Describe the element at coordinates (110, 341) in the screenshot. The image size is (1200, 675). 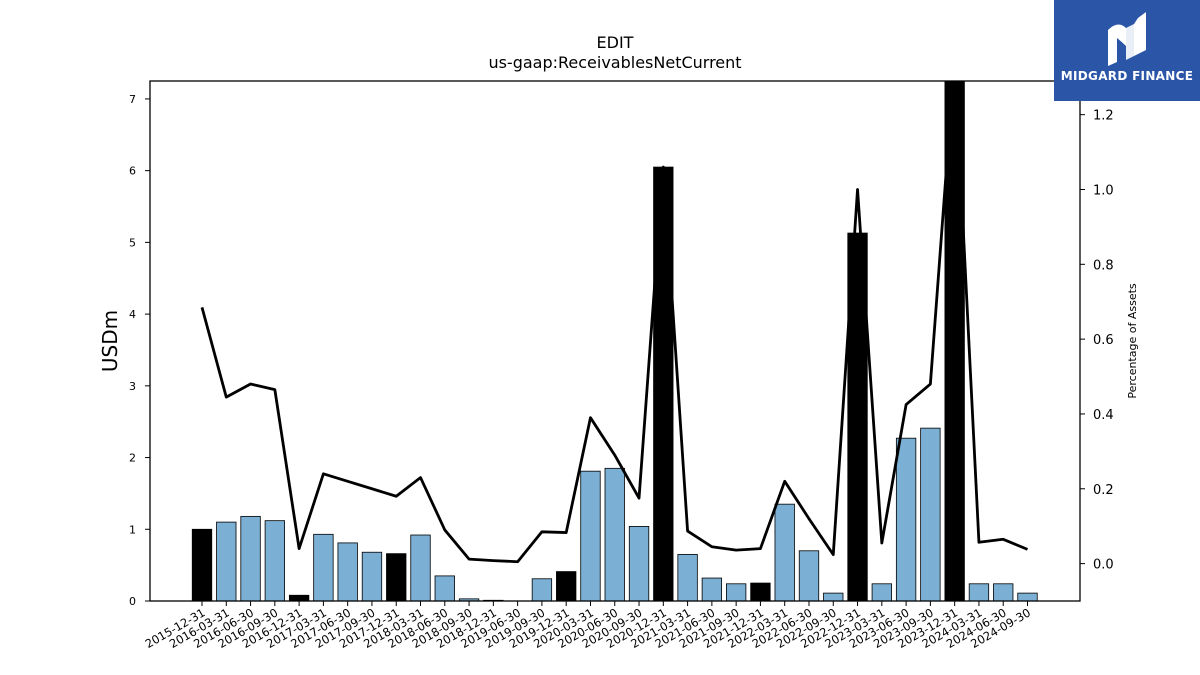
I see `y-axis-label: USDm` at that location.